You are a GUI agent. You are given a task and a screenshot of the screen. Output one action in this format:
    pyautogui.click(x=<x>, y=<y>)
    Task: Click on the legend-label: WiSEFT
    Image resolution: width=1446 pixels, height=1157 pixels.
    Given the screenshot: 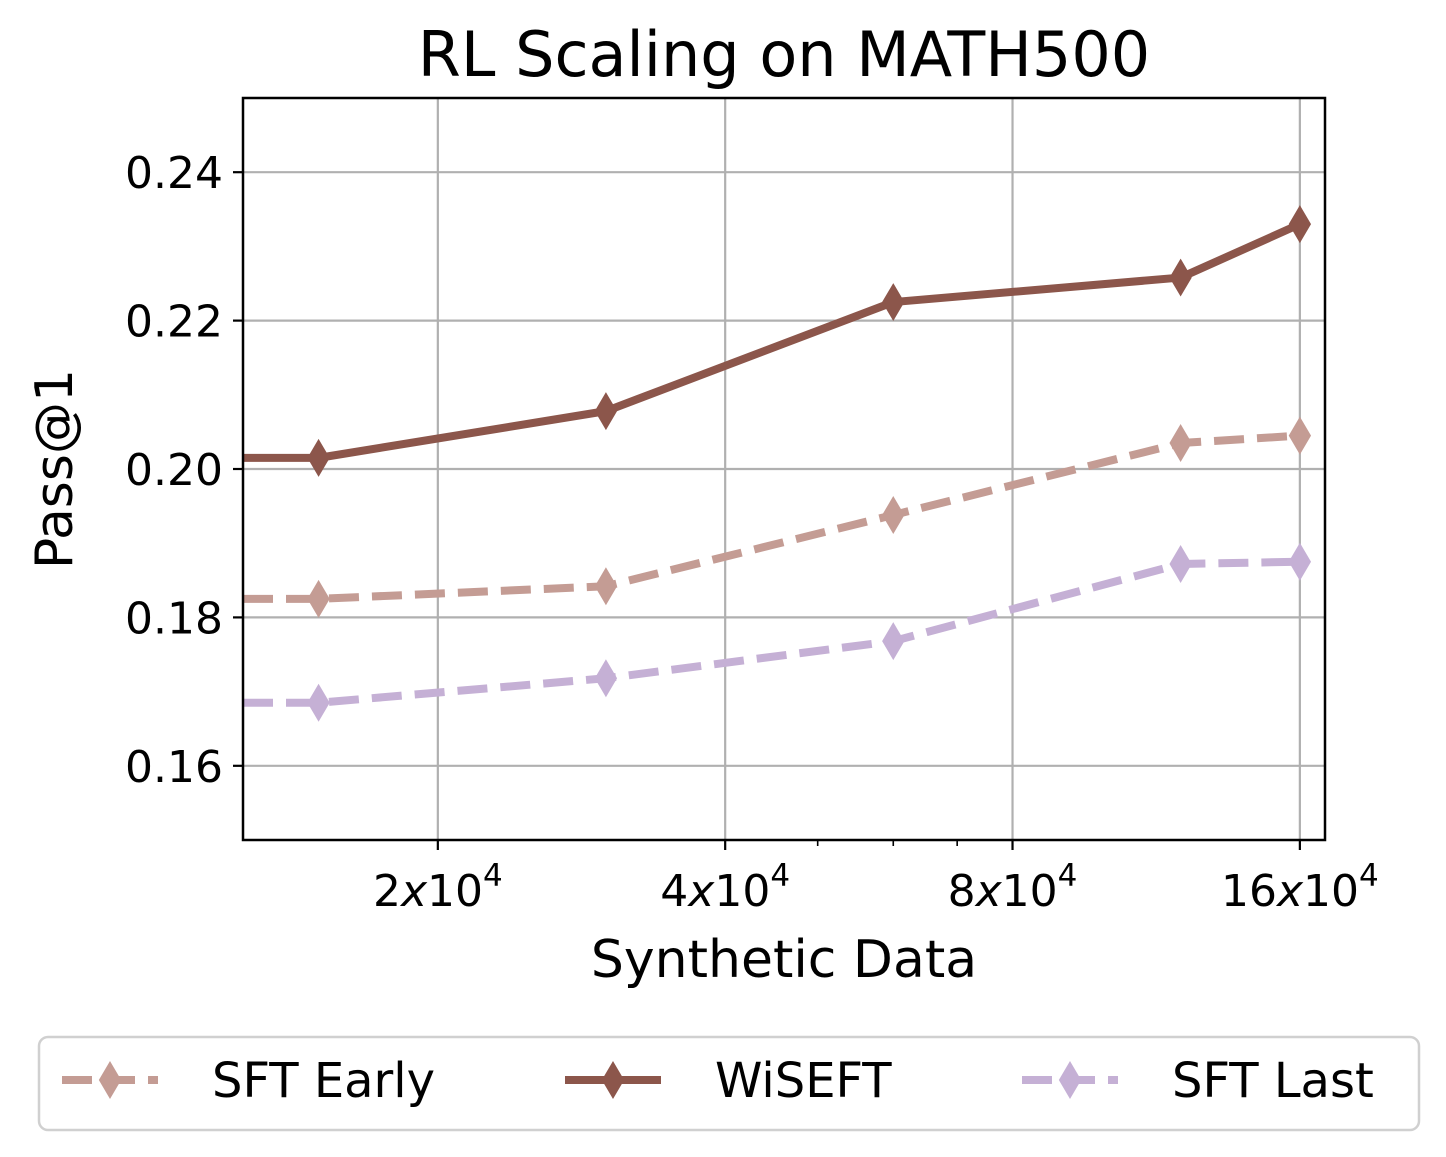 What is the action you would take?
    pyautogui.click(x=803, y=1081)
    